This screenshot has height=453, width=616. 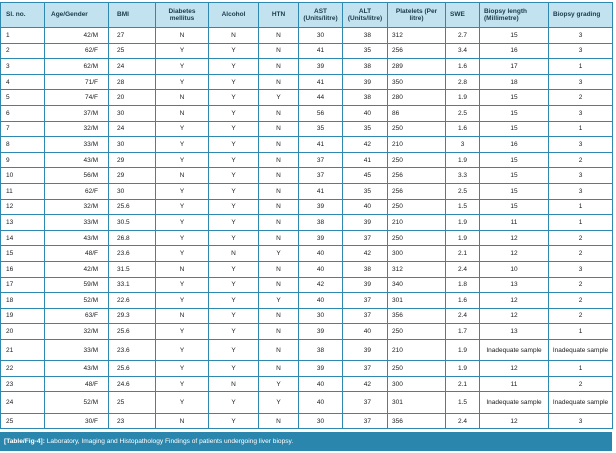 I want to click on table-row: 18 52/M 22.6 Y Y Y 40 37 301 1.6 12 2, so click(x=306, y=300).